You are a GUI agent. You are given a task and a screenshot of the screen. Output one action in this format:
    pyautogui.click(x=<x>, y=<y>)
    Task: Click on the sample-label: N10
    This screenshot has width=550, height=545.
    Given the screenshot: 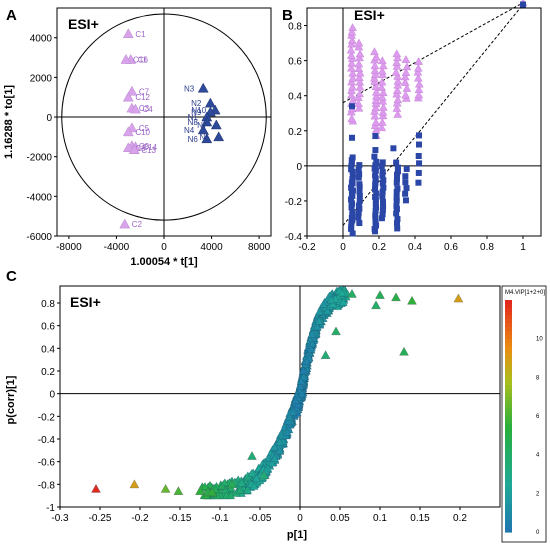 What is the action you would take?
    pyautogui.click(x=198, y=110)
    